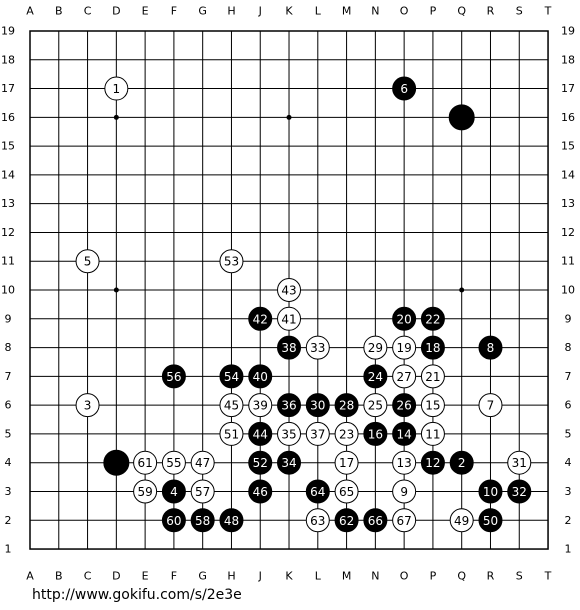  Describe the element at coordinates (8, 146) in the screenshot. I see `row-label: 15` at that location.